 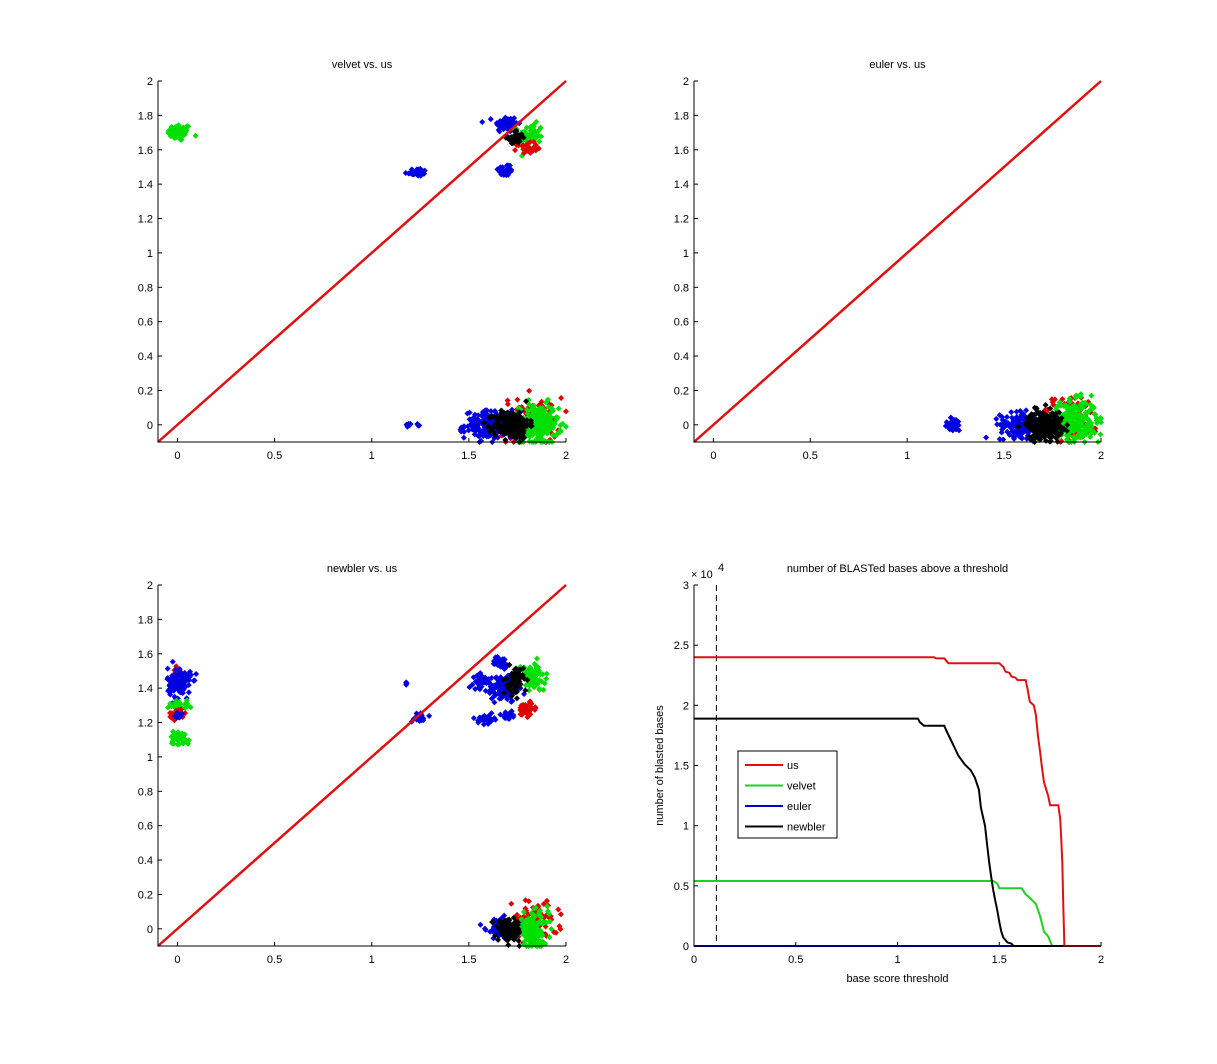 I want to click on y-tick-label: 1.6, so click(x=145, y=655).